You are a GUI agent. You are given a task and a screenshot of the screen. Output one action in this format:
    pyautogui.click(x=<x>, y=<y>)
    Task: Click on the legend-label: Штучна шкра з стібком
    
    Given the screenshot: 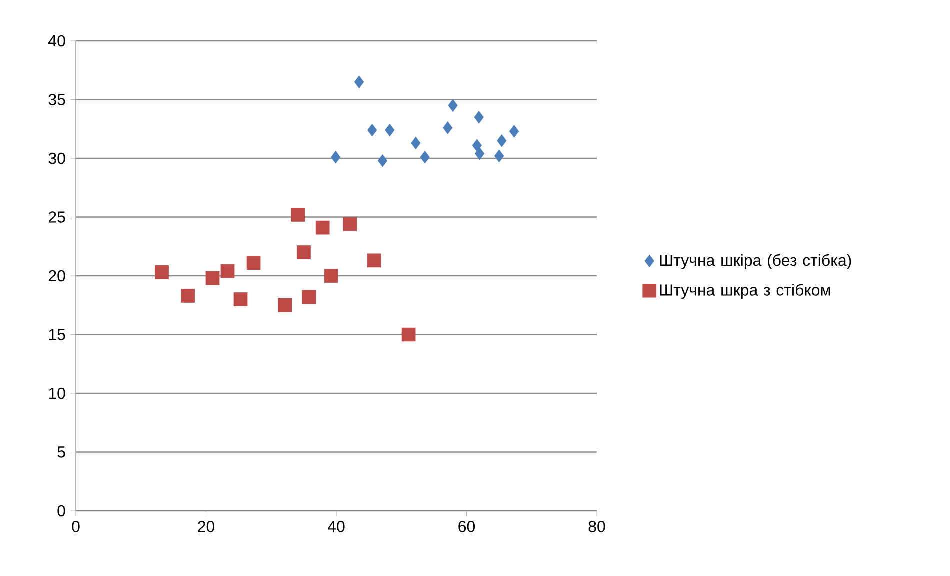 What is the action you would take?
    pyautogui.click(x=745, y=292)
    